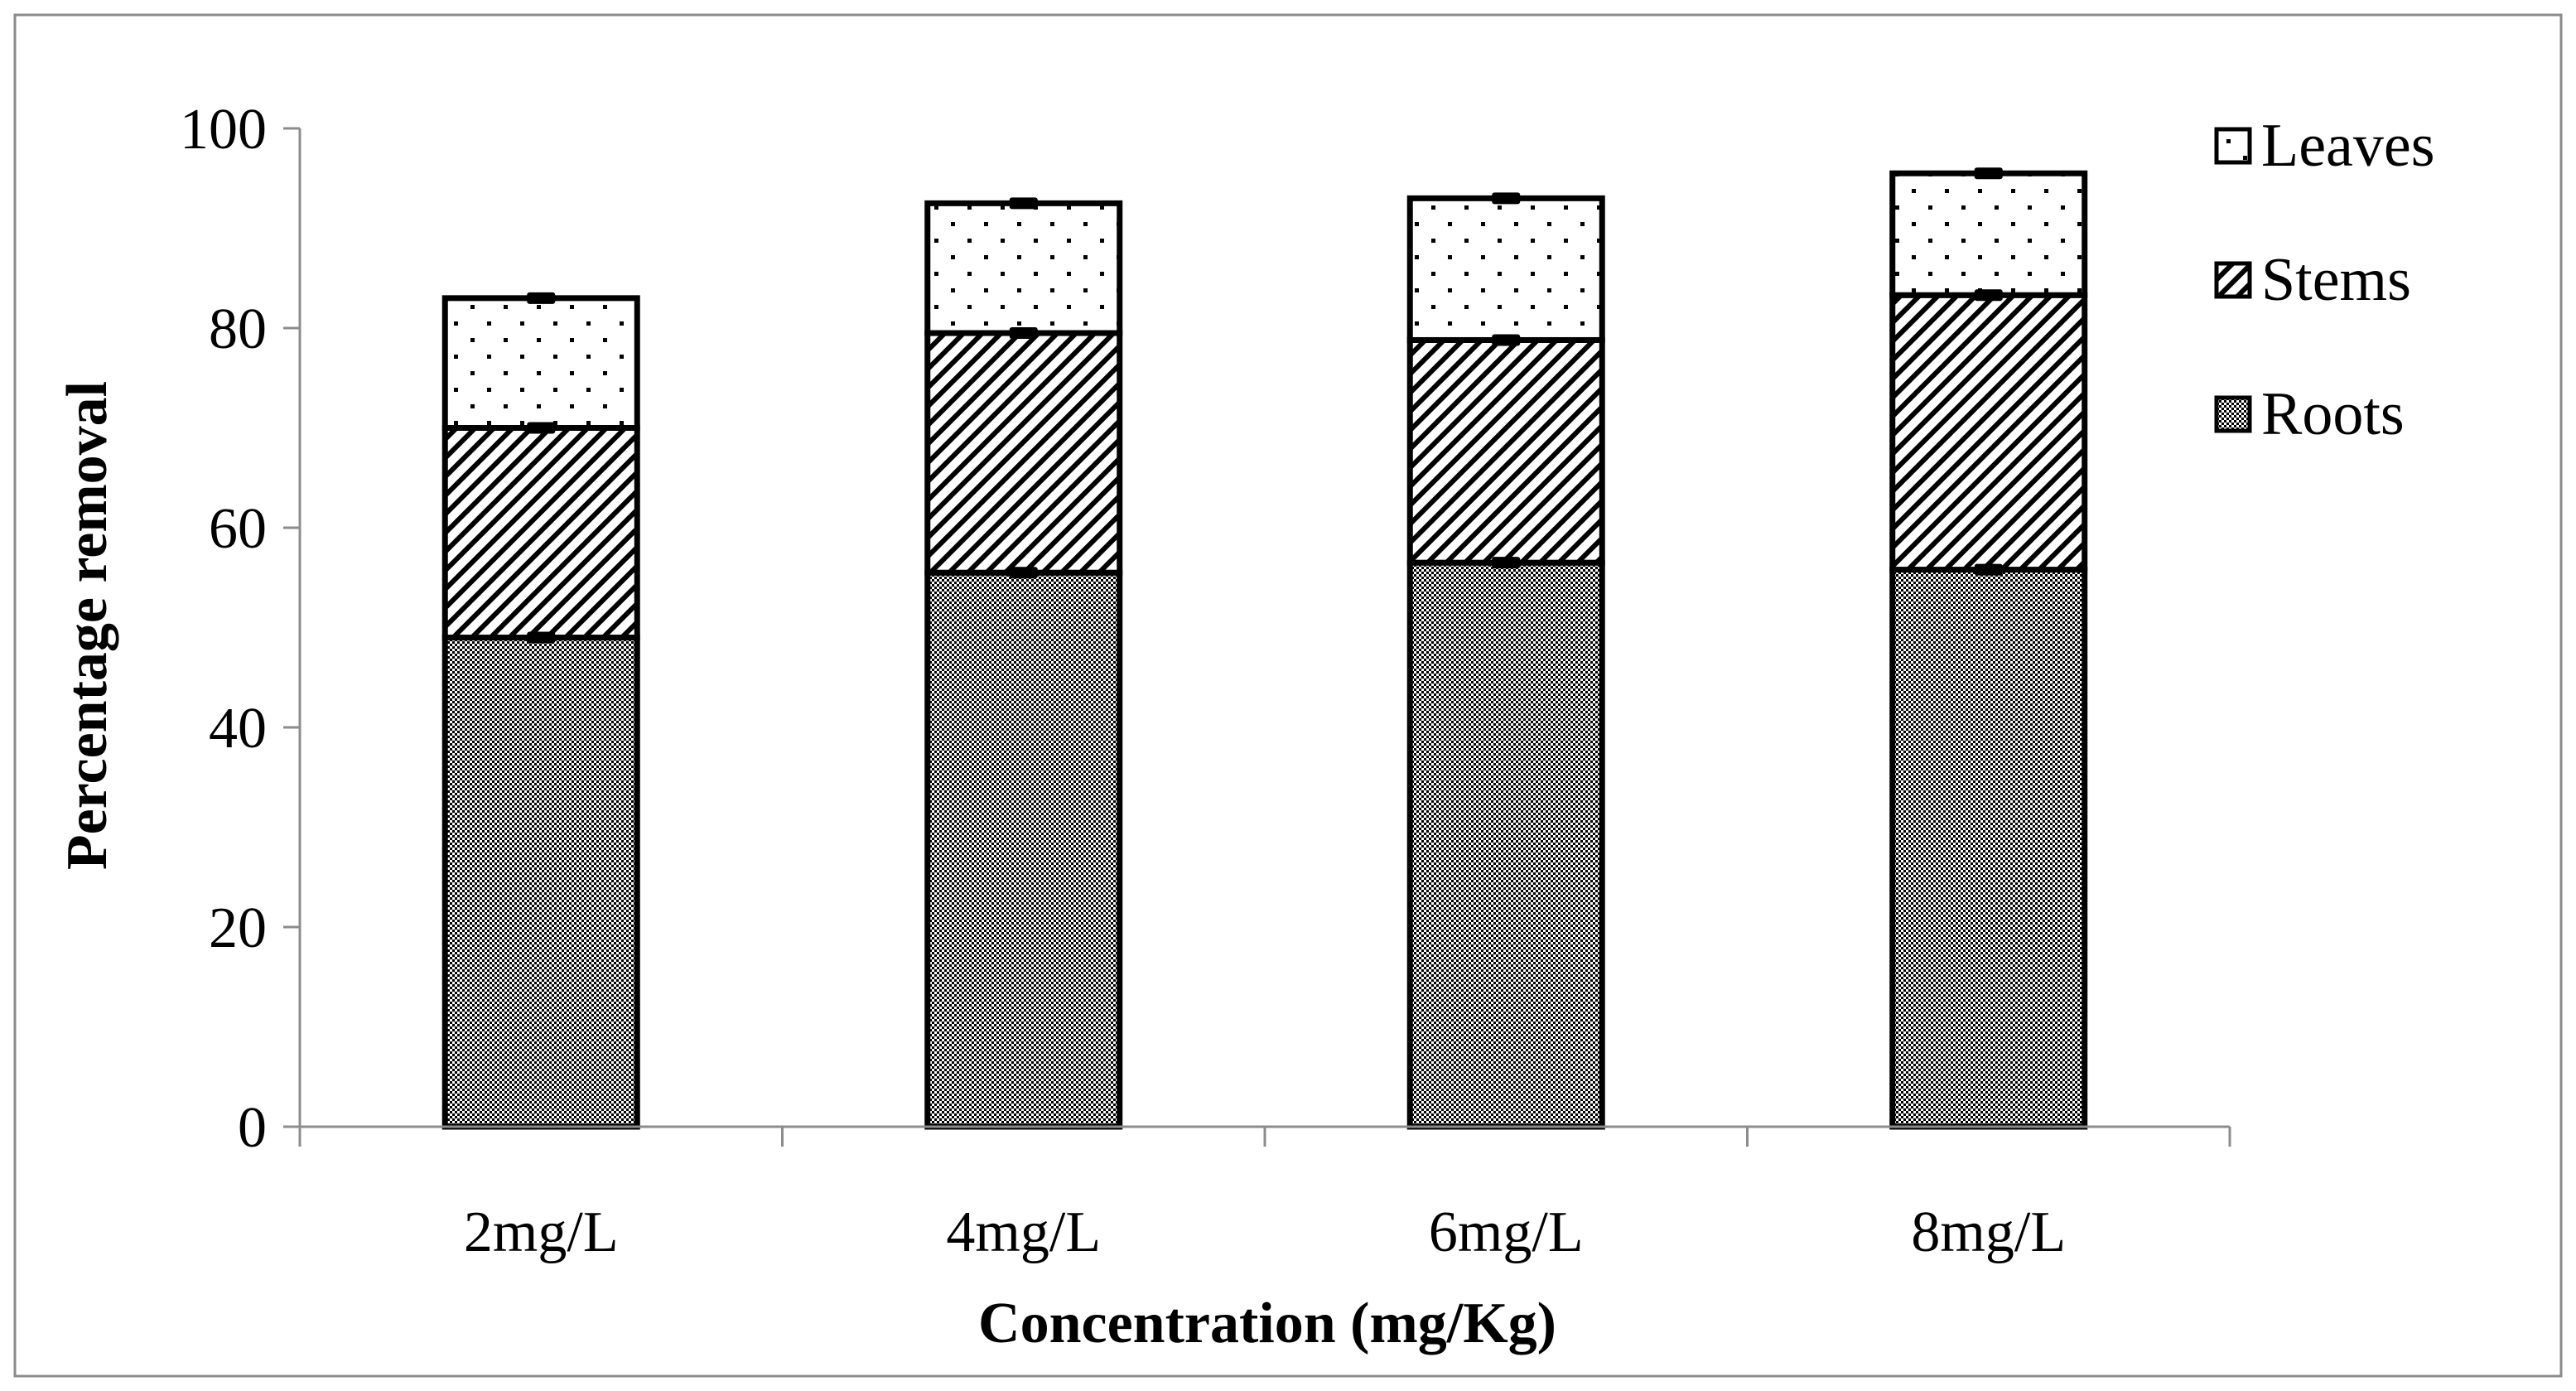  I want to click on y-tick-label: 100, so click(223, 130).